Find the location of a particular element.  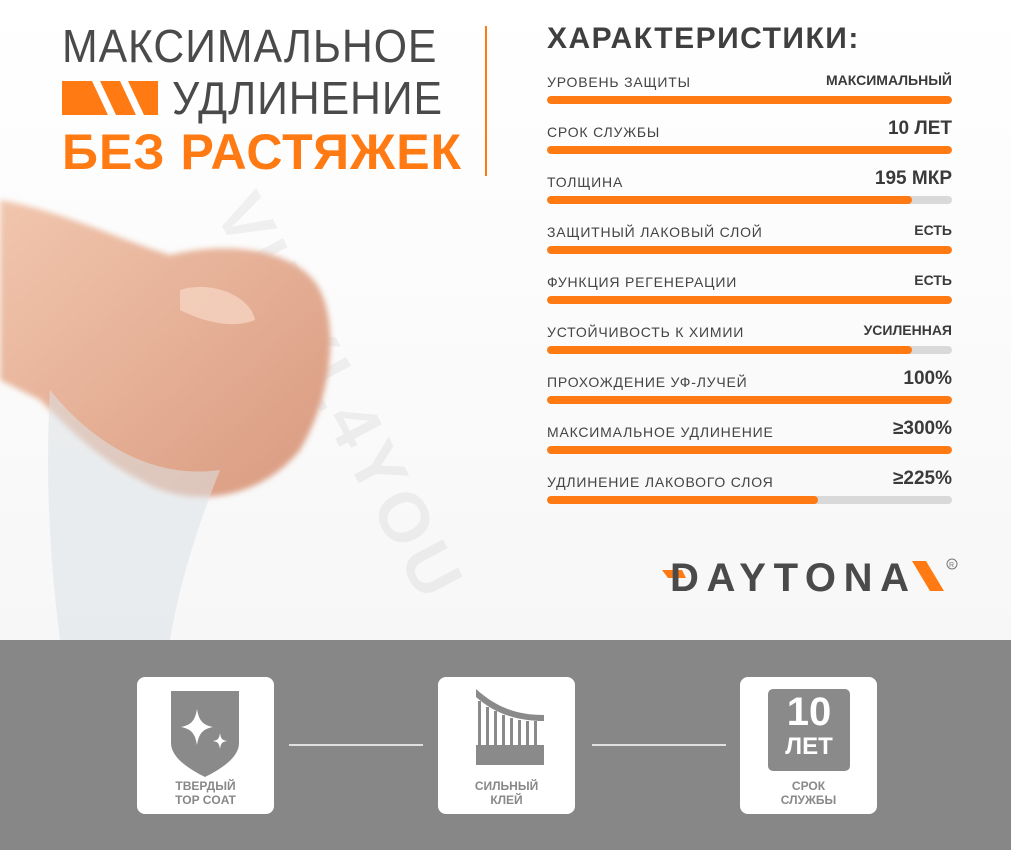

badge-number: 10 is located at coordinates (809, 712).